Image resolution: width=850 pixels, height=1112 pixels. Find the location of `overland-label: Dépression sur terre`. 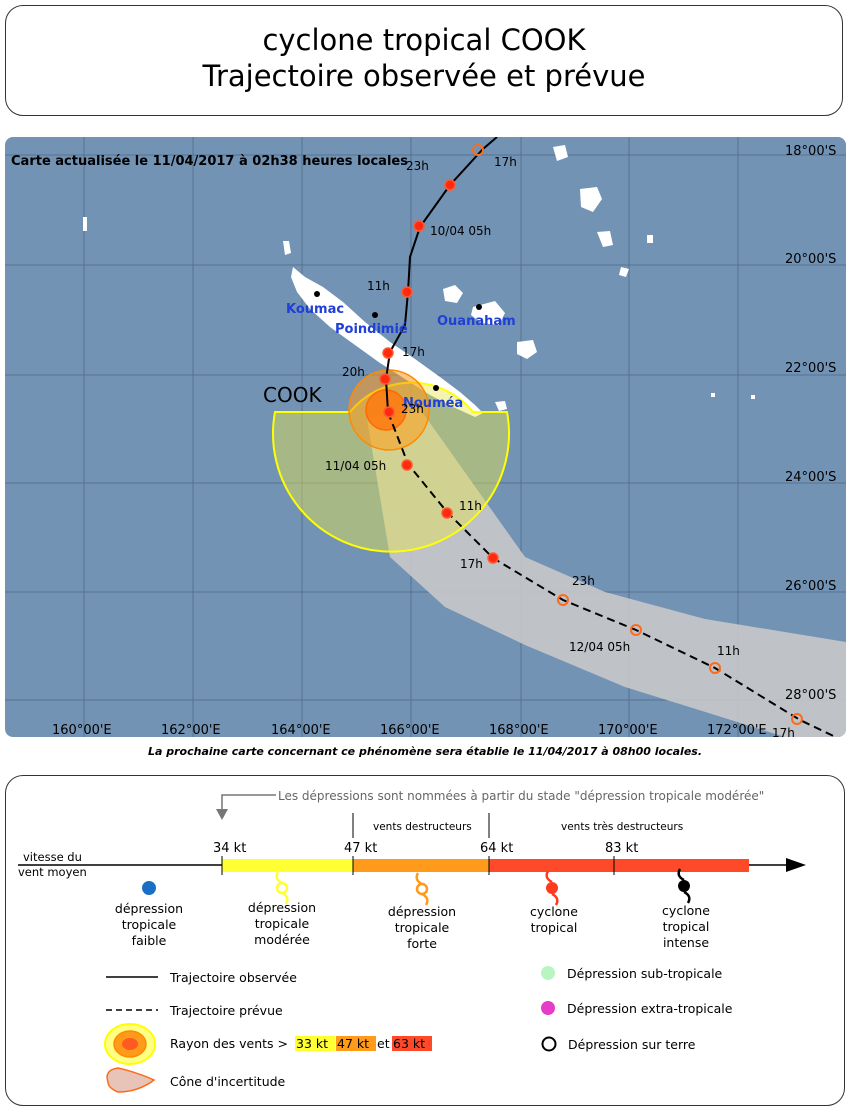

overland-label: Dépression sur terre is located at coordinates (632, 1044).